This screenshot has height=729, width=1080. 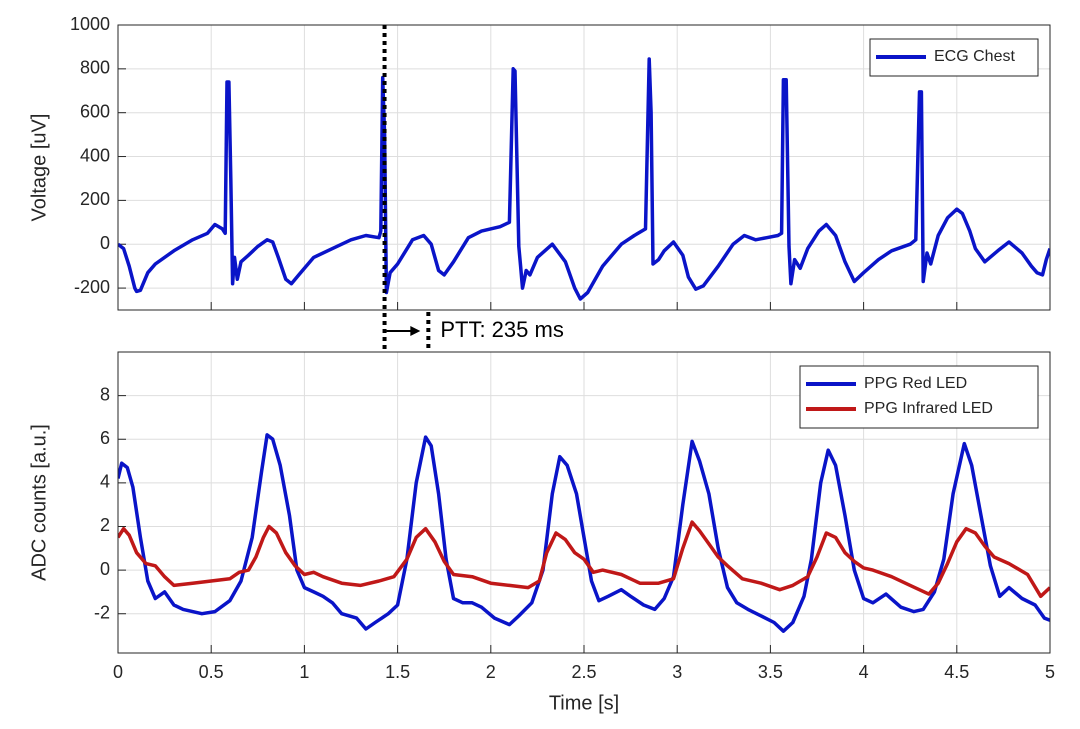 I want to click on legend-label: PPG Red LED, so click(x=915, y=383).